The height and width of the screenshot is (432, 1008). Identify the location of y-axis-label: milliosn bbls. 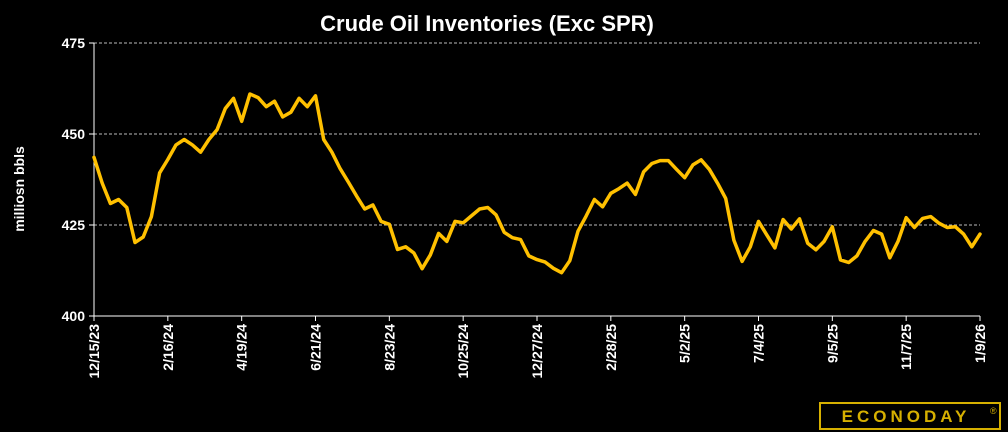
(19, 189).